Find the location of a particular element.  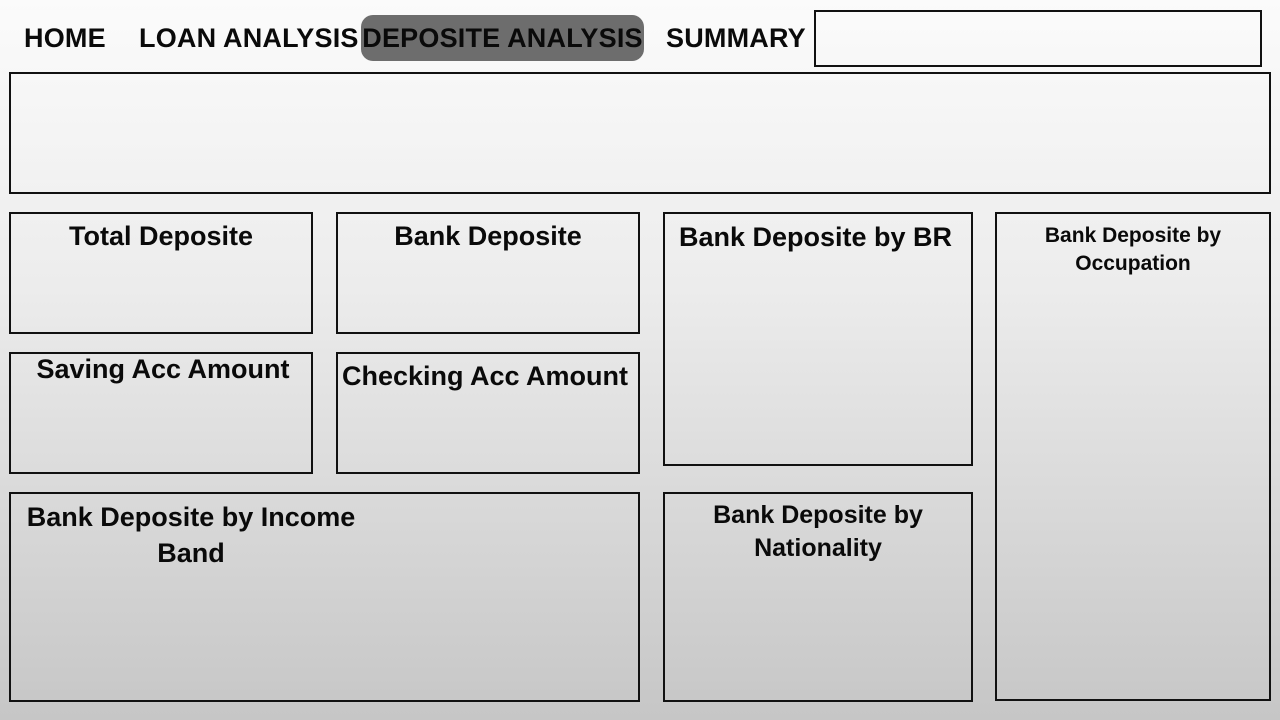

filter-box is located at coordinates (1038, 38).